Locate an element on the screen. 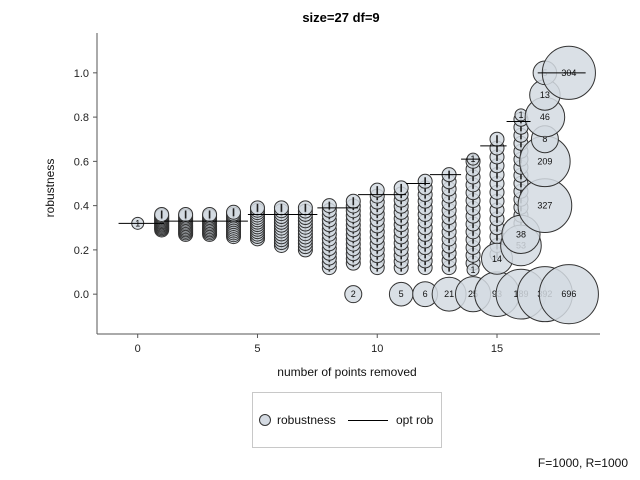  chart-title: size=27 df=9 is located at coordinates (340, 17).